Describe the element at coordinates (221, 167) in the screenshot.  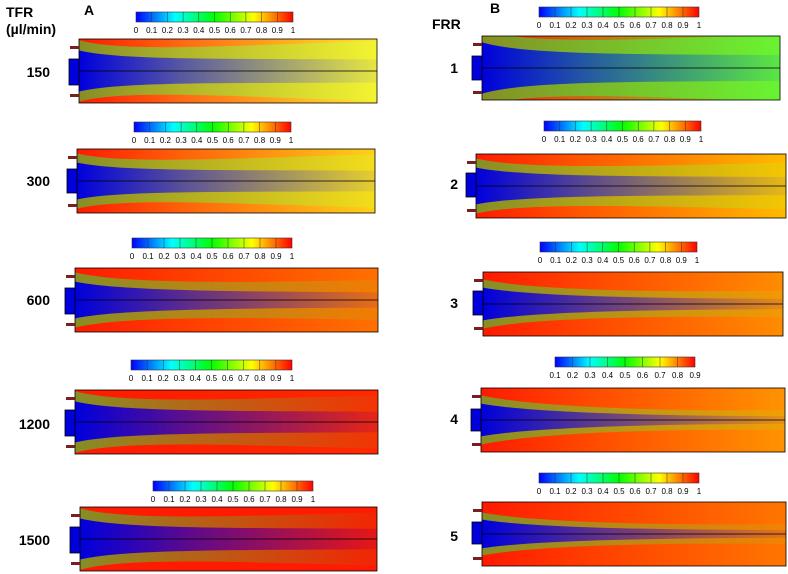
I see `simulation-panel-a-2: 0 0.1 0.2 0.3 0.4 0.5 0.6 0.7 0.8 0.9 1` at that location.